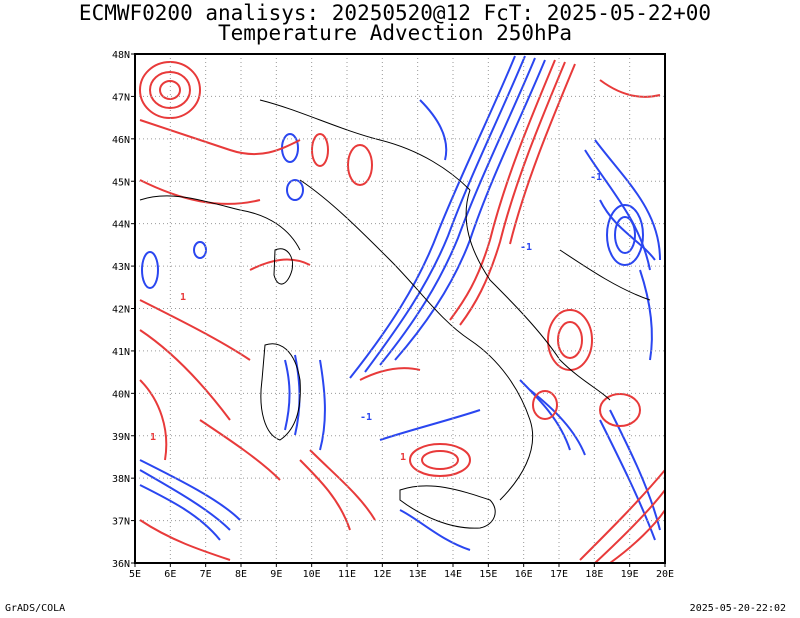 The width and height of the screenshot is (800, 618). What do you see at coordinates (665, 574) in the screenshot?
I see `lon-tick-label: 20E` at bounding box center [665, 574].